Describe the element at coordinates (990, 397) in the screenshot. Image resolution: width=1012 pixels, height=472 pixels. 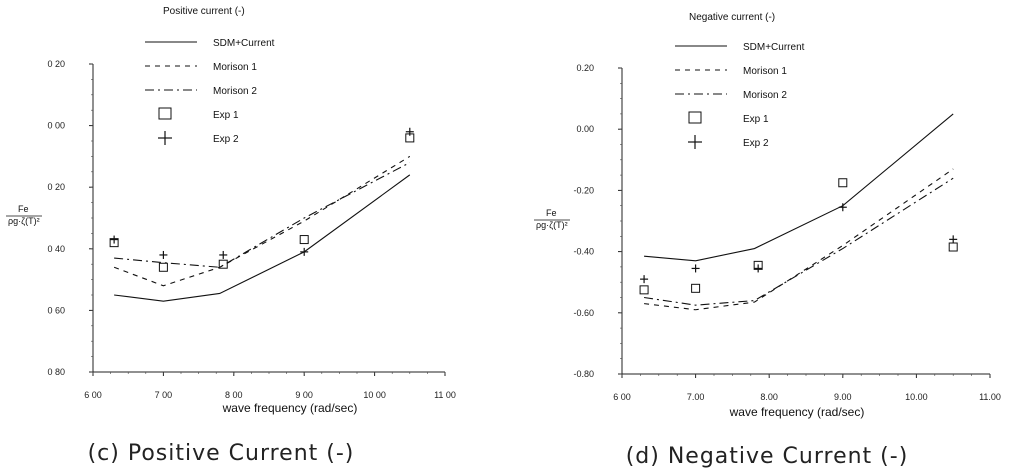
I see `x-tick-label: 11.00` at that location.